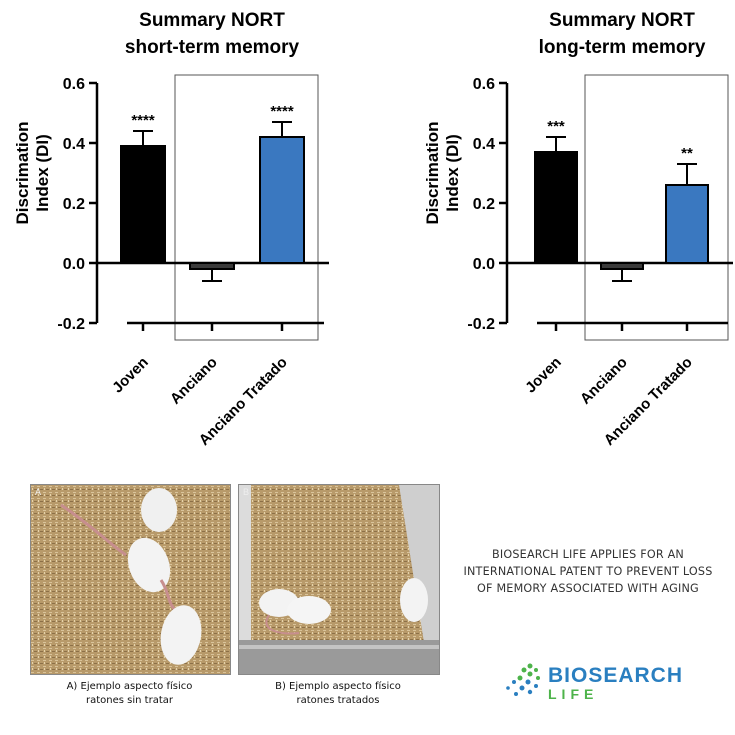  I want to click on chart2-y-tick-label: 0.6, so click(484, 84).